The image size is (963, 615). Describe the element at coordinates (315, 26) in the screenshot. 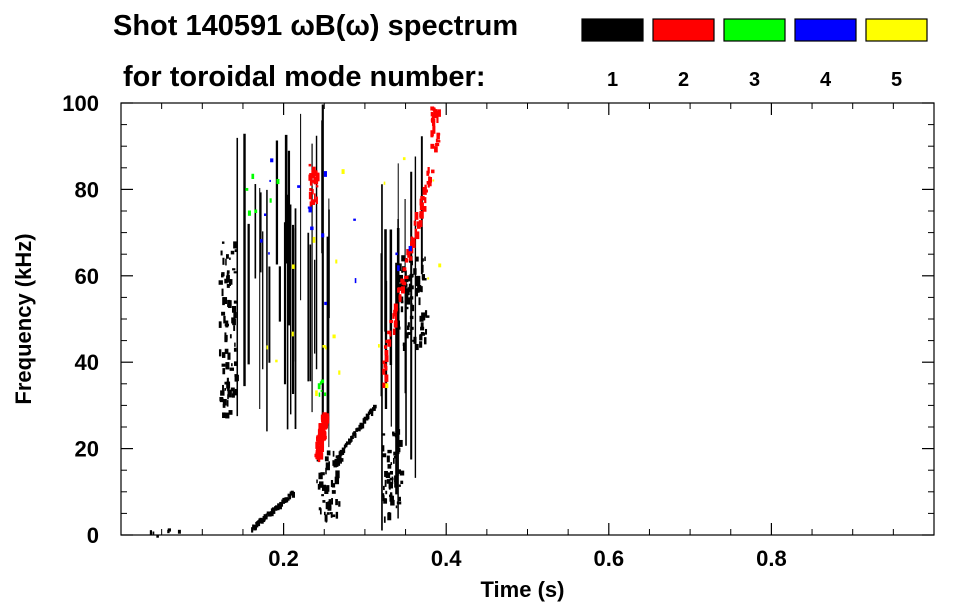

I see `chart-title-line1: Shot 140591 ωB(ω) spectrum` at that location.